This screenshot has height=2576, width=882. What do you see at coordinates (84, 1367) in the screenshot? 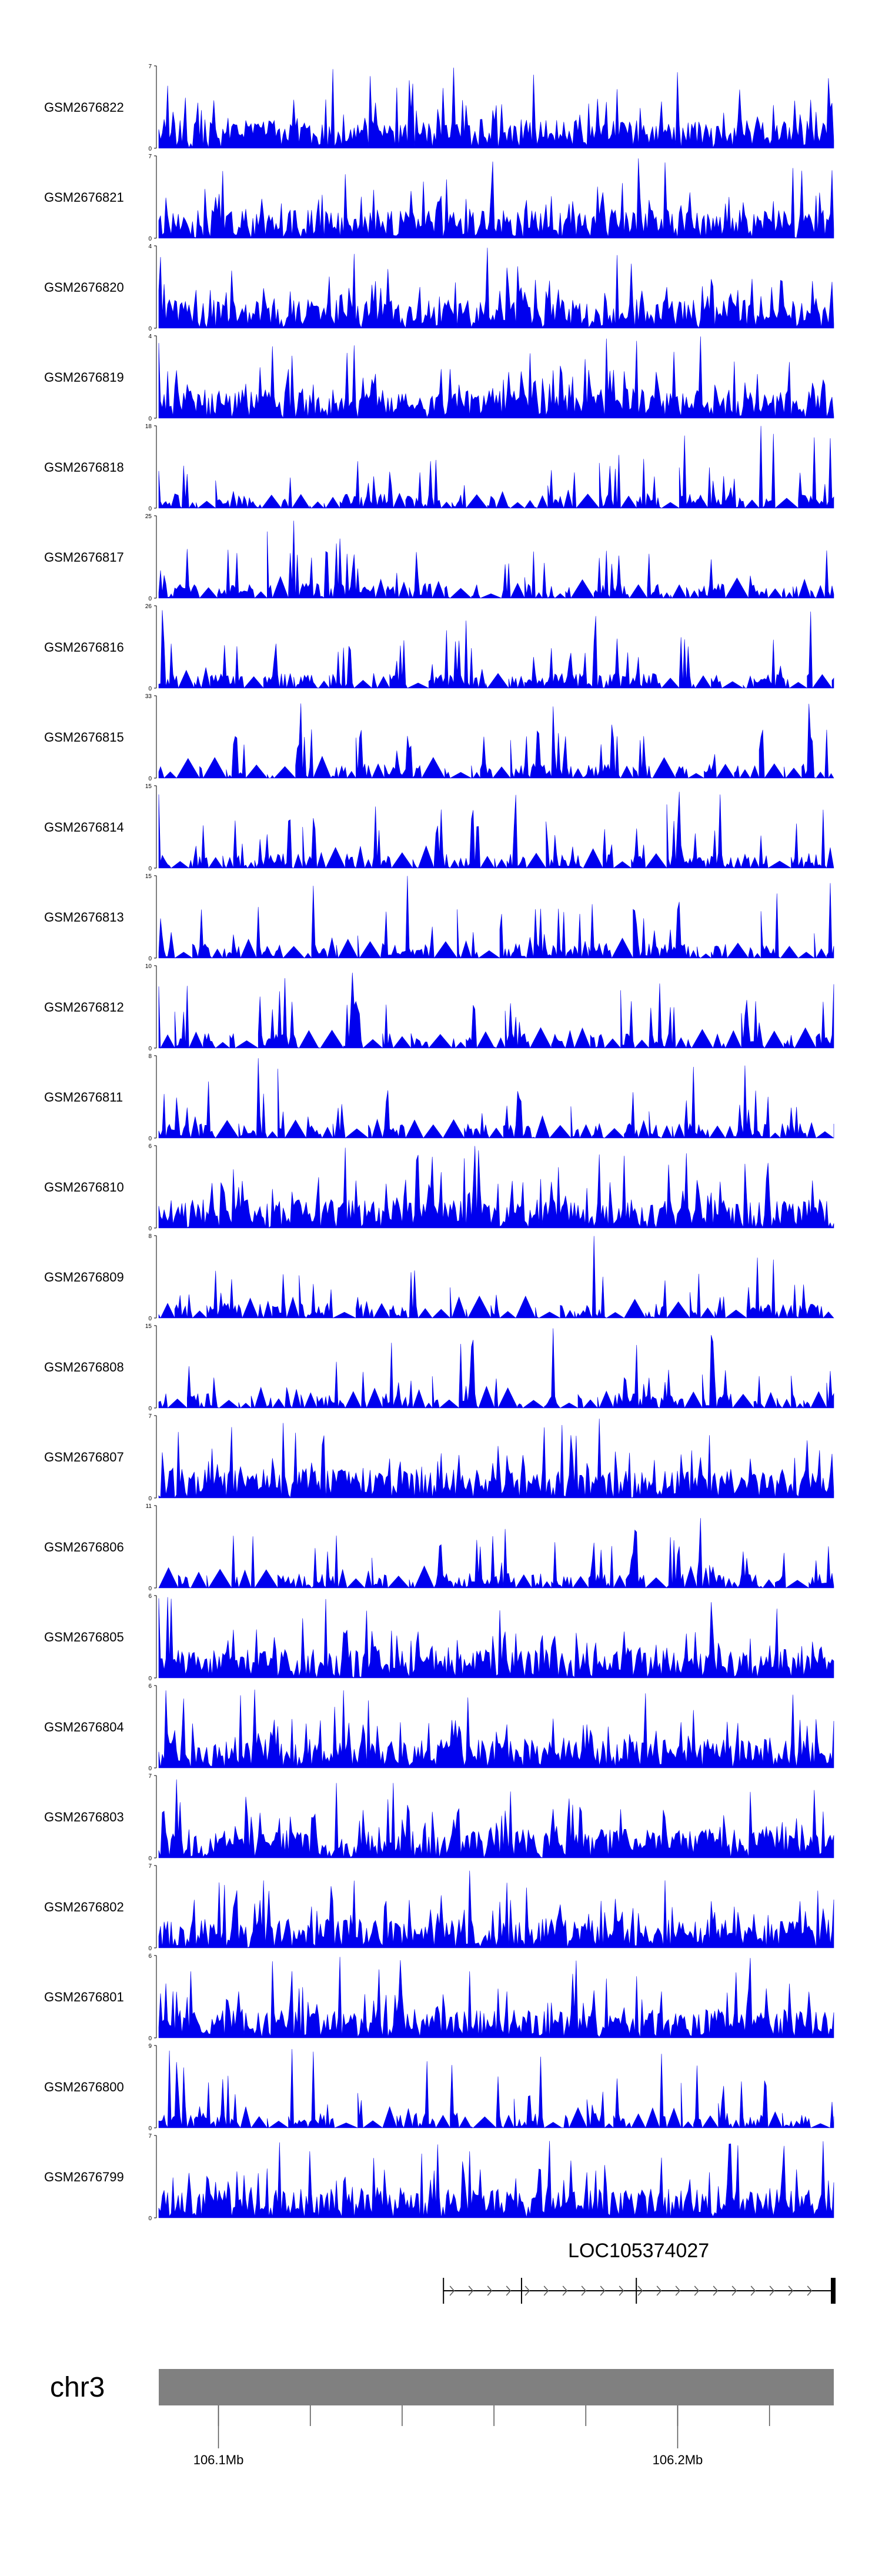
I see `track-label: GSM2676808` at bounding box center [84, 1367].